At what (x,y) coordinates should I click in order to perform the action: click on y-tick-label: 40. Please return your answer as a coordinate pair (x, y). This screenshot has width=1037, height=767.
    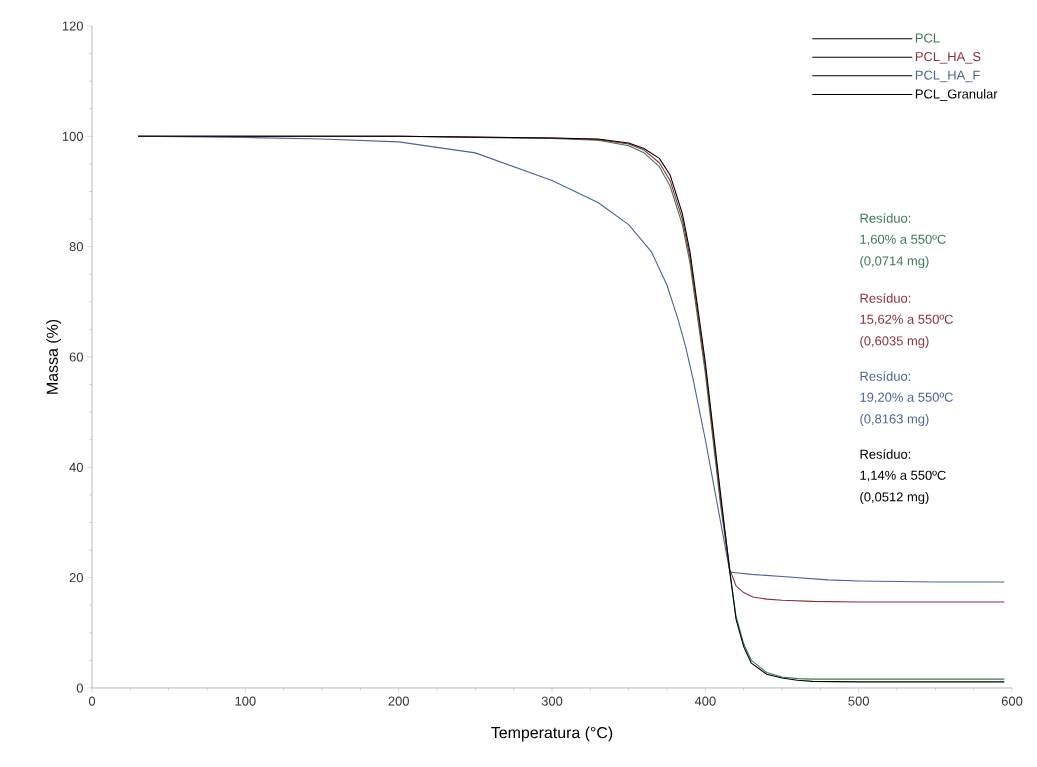
    Looking at the image, I should click on (76, 467).